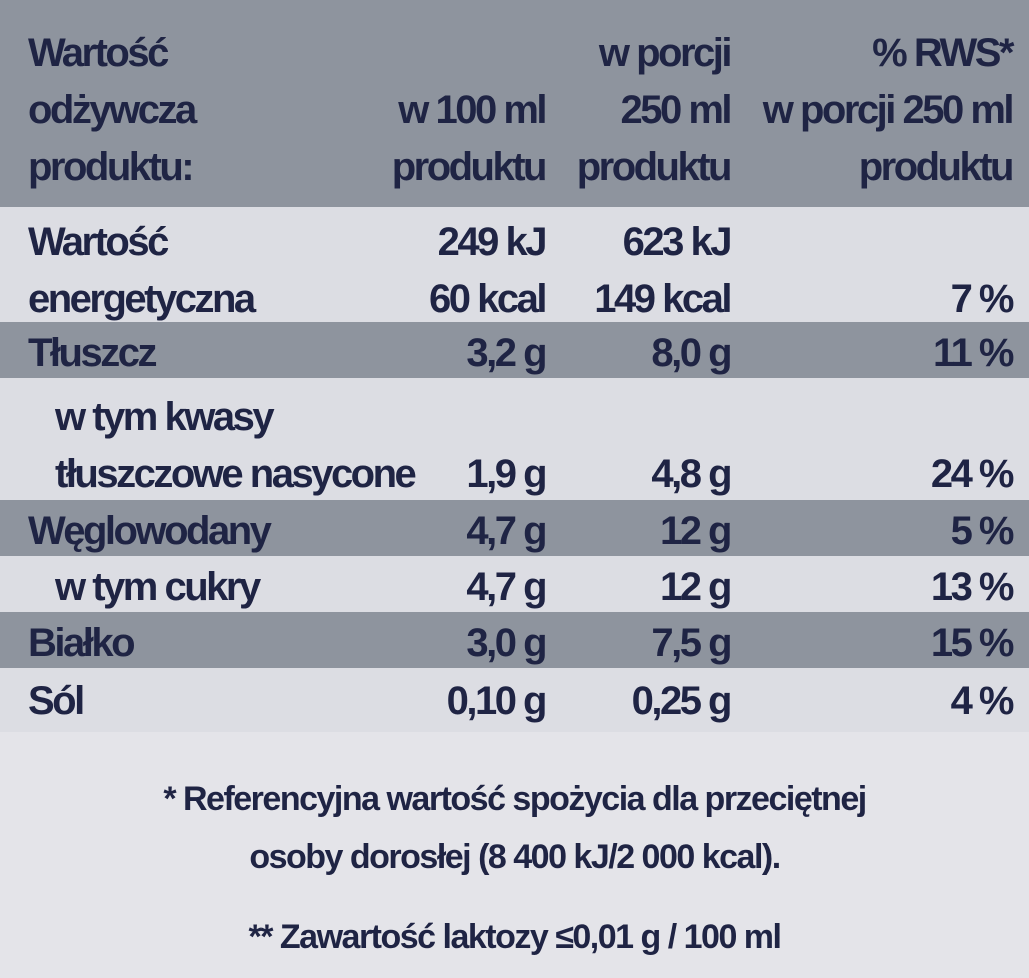 The width and height of the screenshot is (1029, 978). Describe the element at coordinates (492, 242) in the screenshot. I see `energy-per100-kj: 249 kJ` at that location.